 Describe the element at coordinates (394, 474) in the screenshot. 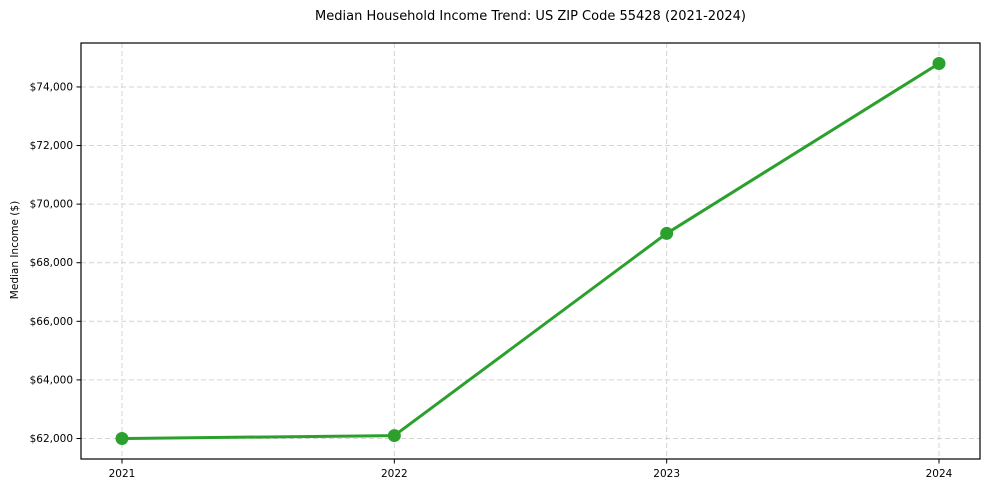

I see `x-tick-label: 2022` at that location.